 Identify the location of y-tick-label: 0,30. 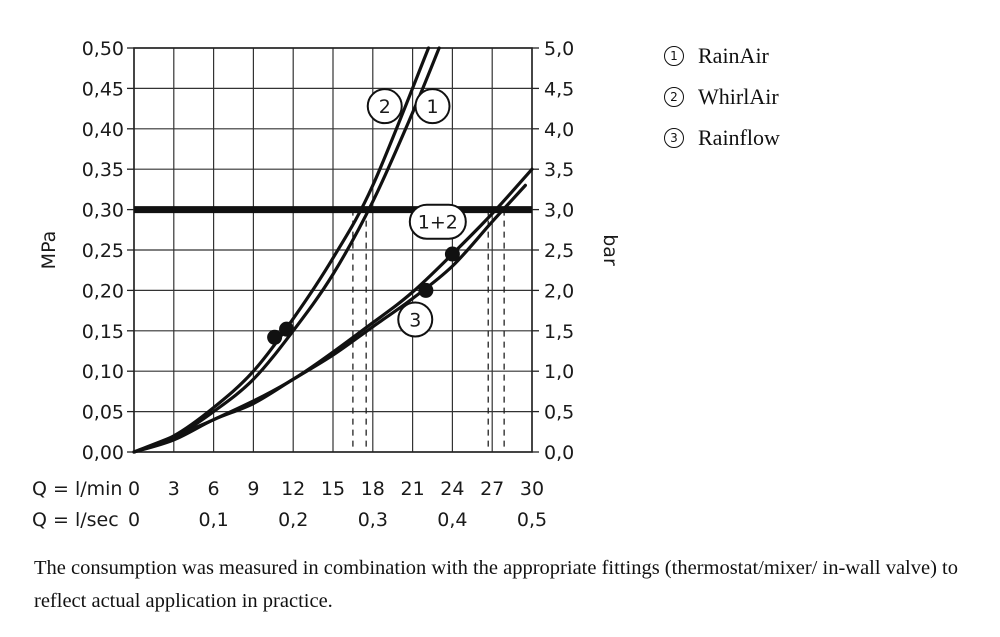
(103, 211).